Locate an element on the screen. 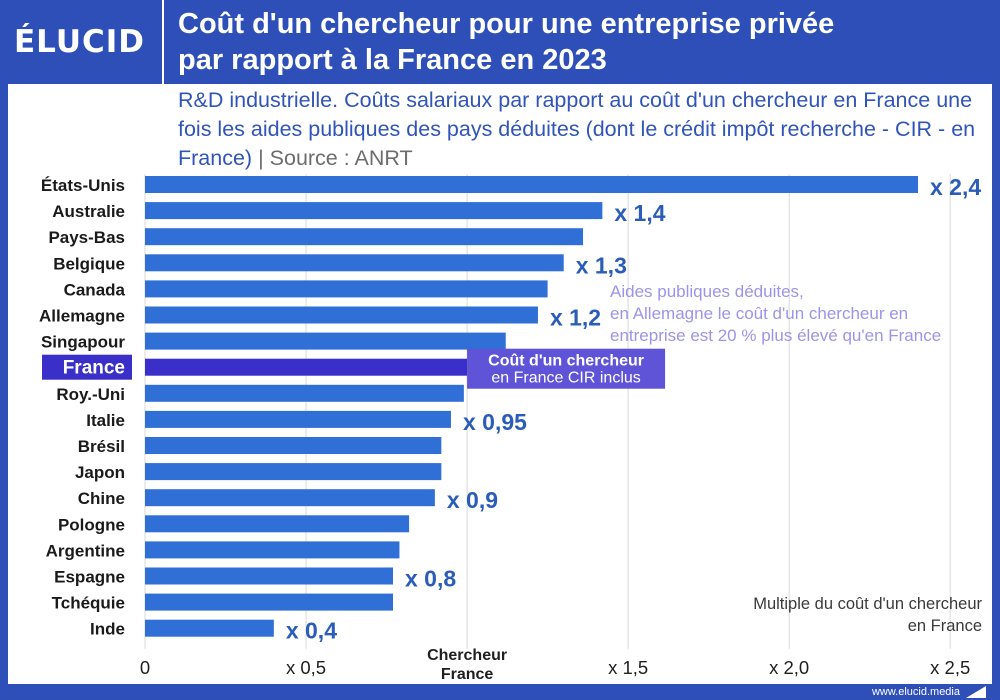 The width and height of the screenshot is (1000, 700). category-label: Inde is located at coordinates (107, 629).